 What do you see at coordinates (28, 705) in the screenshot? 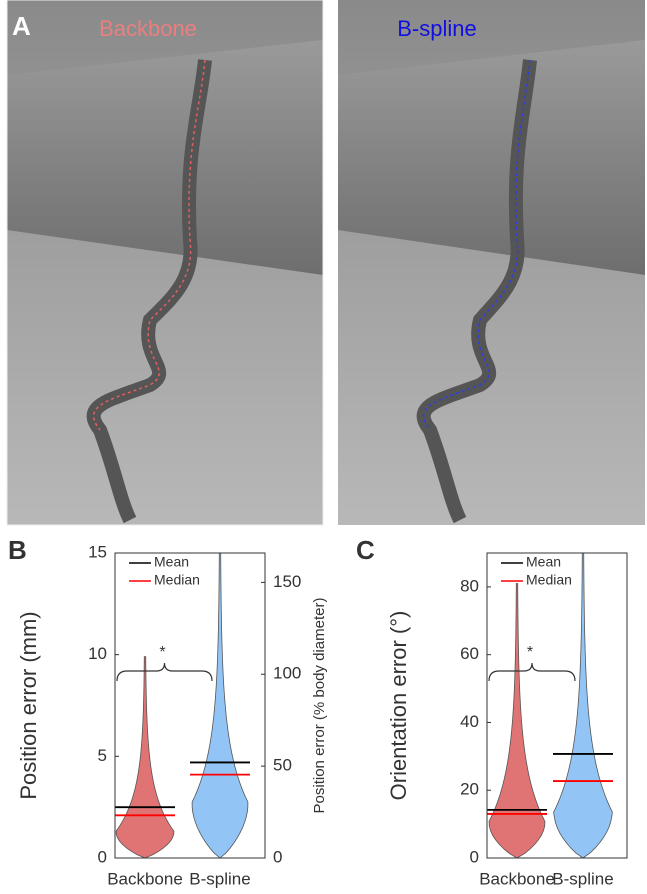
I see `y-axis-label: Position error (mm)` at bounding box center [28, 705].